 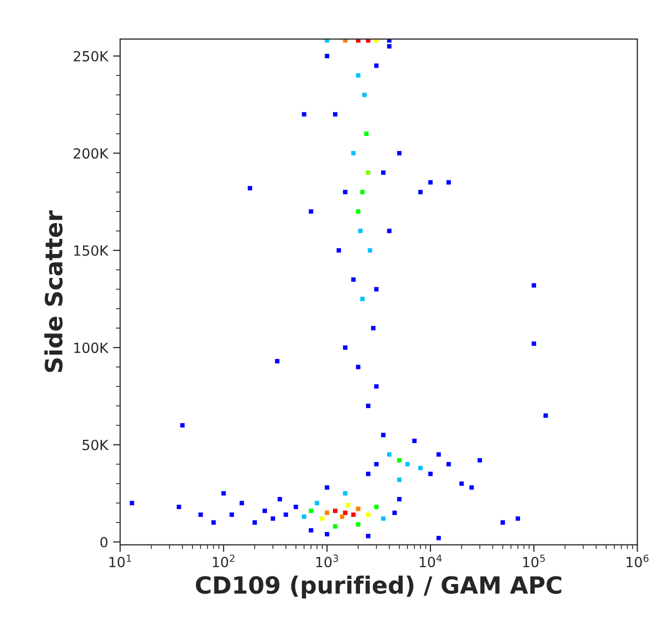 I want to click on y-tick-label: 150K, so click(x=91, y=250).